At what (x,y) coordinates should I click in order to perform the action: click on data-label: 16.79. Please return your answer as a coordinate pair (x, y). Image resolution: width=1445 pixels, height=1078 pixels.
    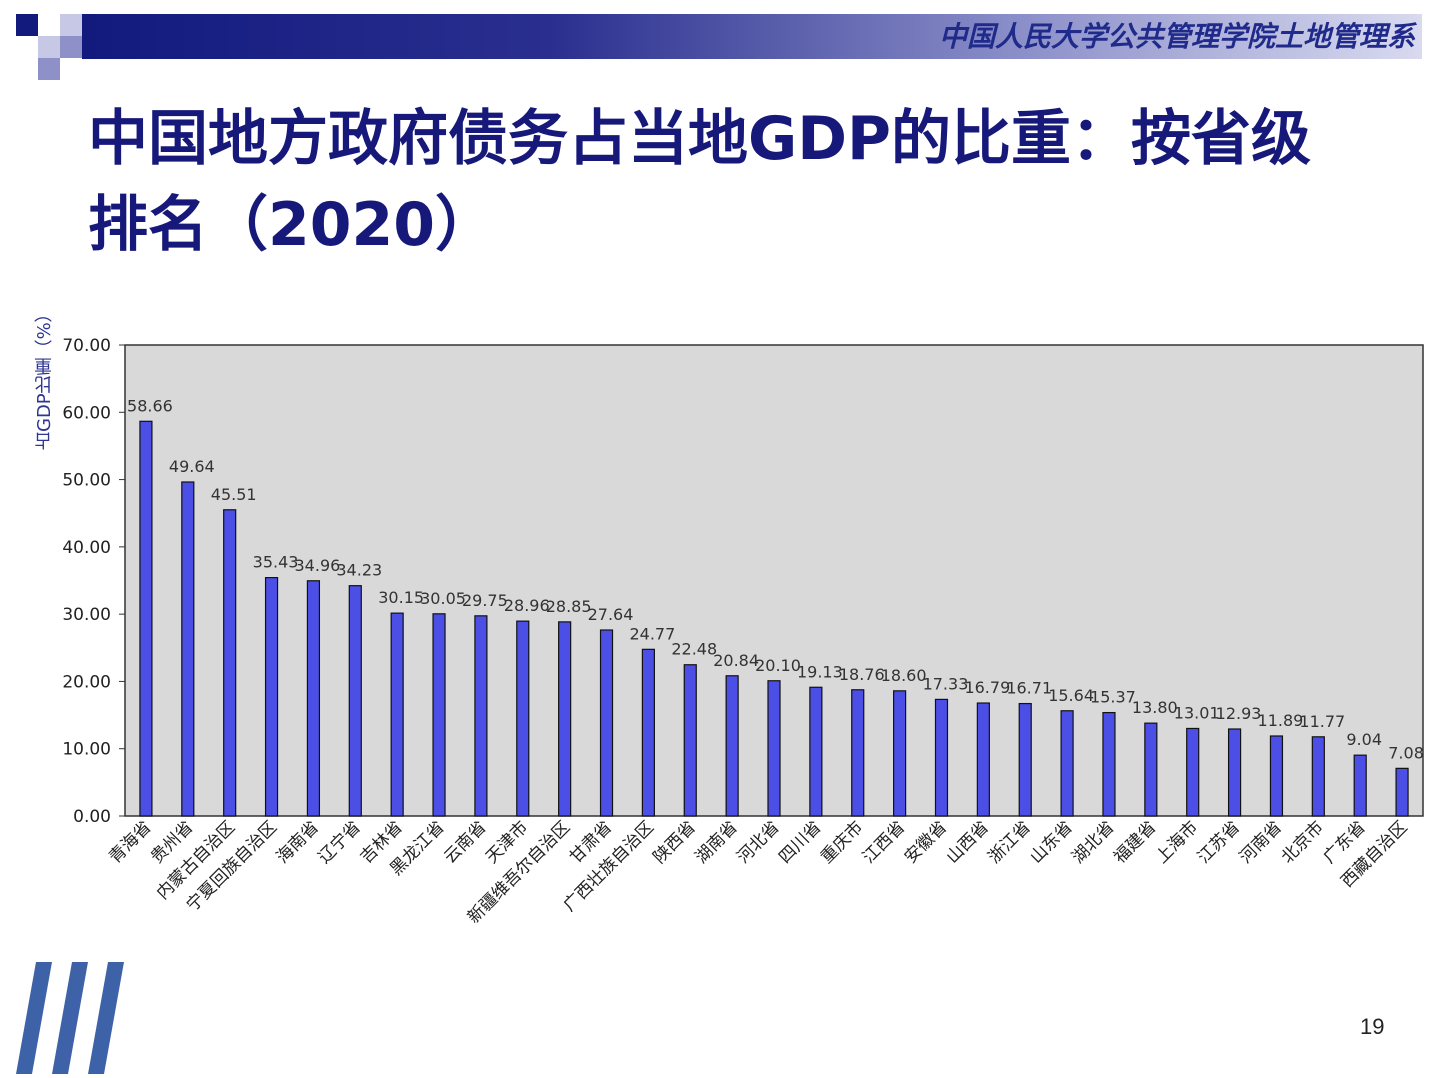
    Looking at the image, I should click on (987, 687).